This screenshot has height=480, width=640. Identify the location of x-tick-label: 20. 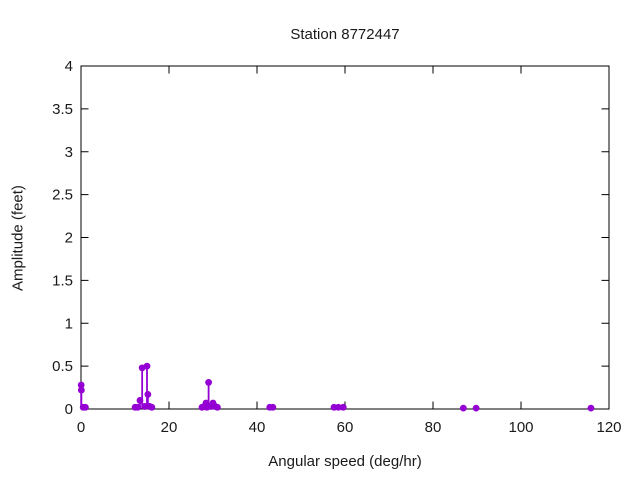
(169, 427).